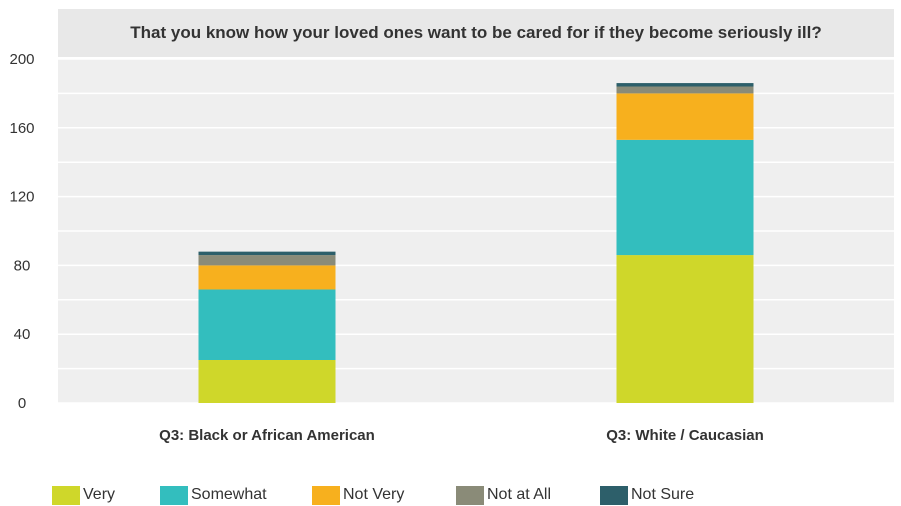 The image size is (901, 506). I want to click on category-label: Q3: Black or African American, so click(267, 435).